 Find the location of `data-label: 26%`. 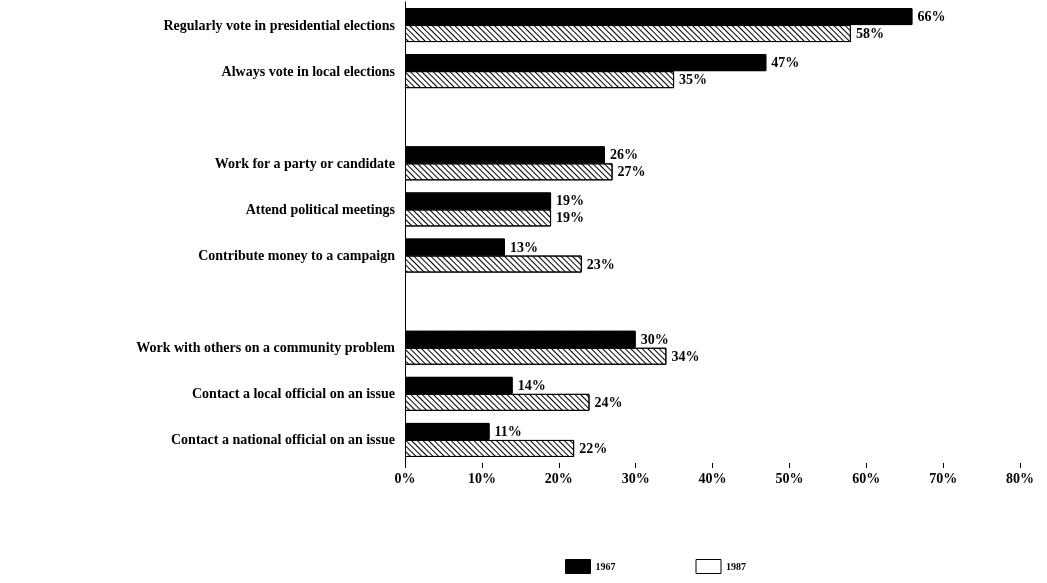

data-label: 26% is located at coordinates (623, 155).